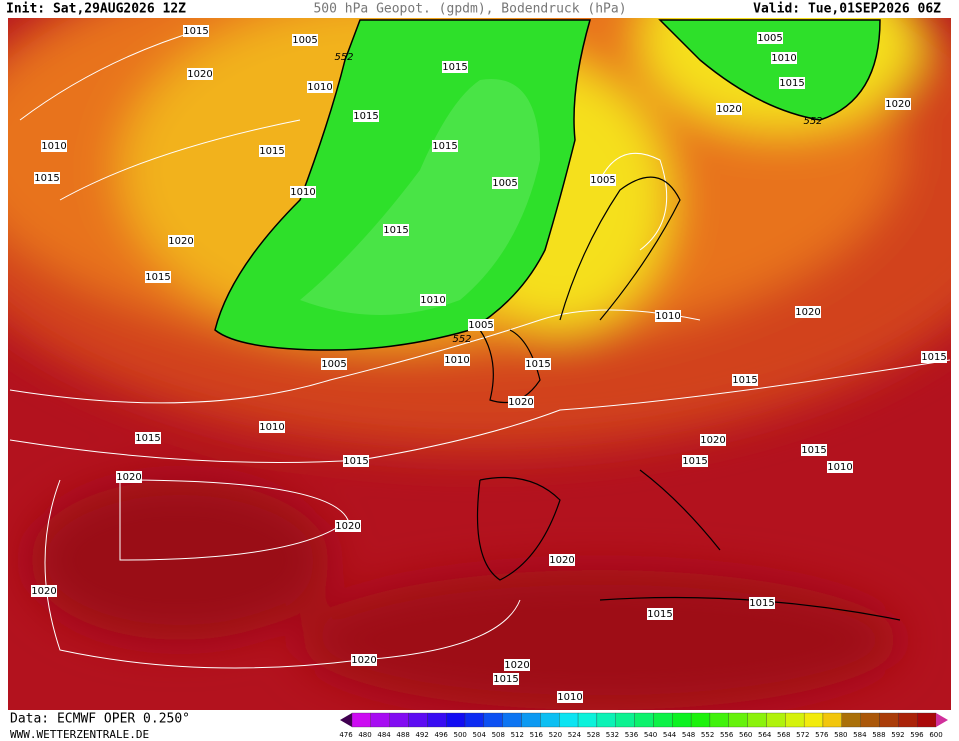 This screenshot has width=959, height=741. Describe the element at coordinates (96, 9) in the screenshot. I see `init-text: Init: Sat,29AUG2026 12Z` at that location.